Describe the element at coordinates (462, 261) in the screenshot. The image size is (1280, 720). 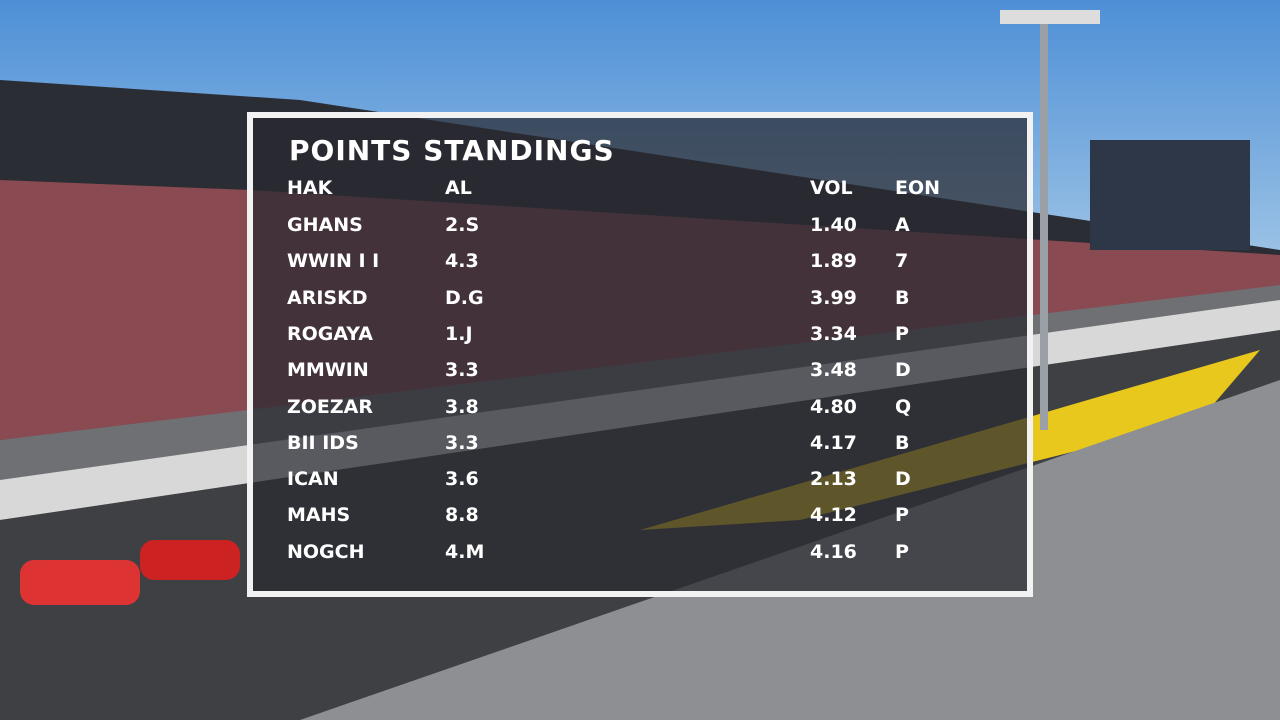
I see `table-cell: 4.3` at that location.